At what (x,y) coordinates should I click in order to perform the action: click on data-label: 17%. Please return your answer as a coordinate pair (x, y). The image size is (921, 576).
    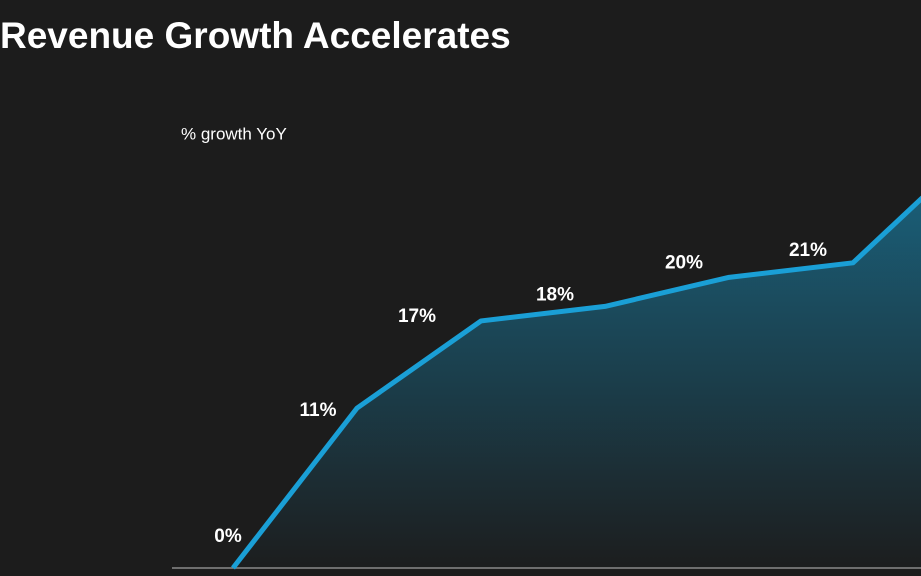
    Looking at the image, I should click on (417, 316).